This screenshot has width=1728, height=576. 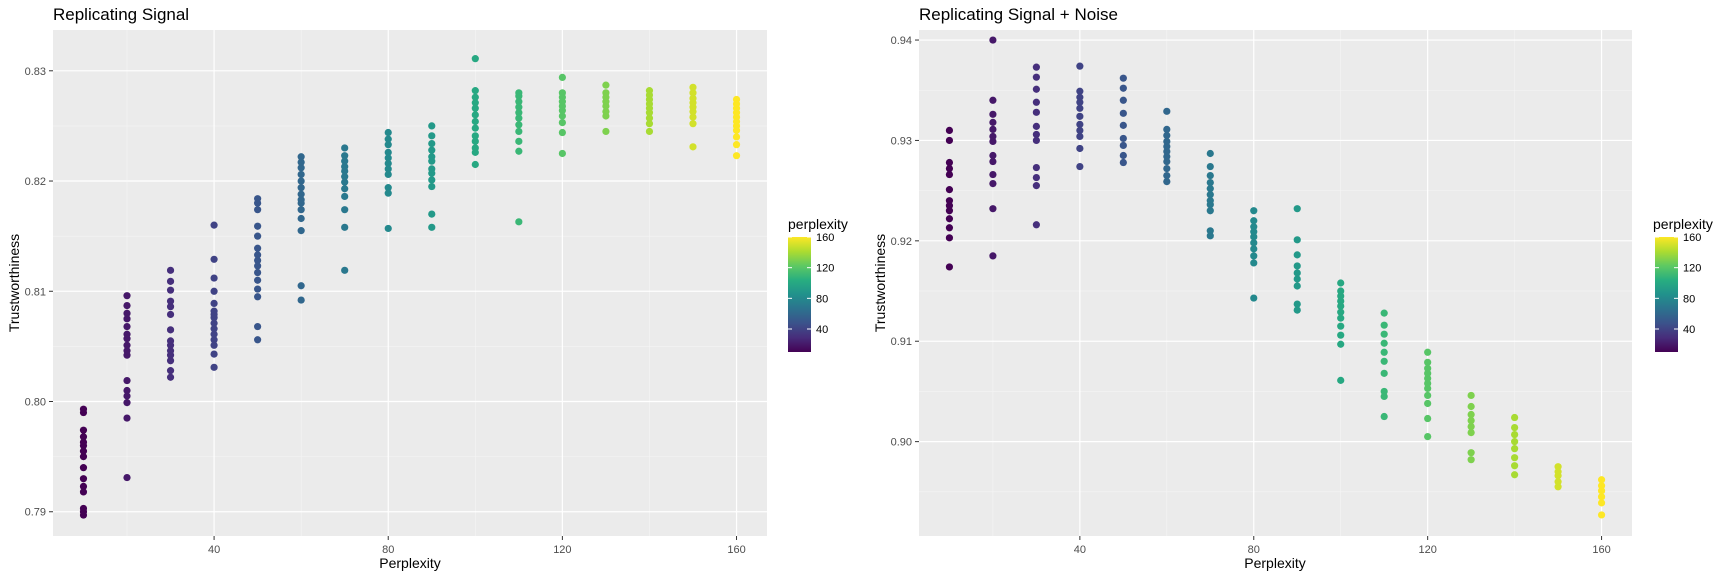 I want to click on y-tick-label: 0.94, so click(x=901, y=41).